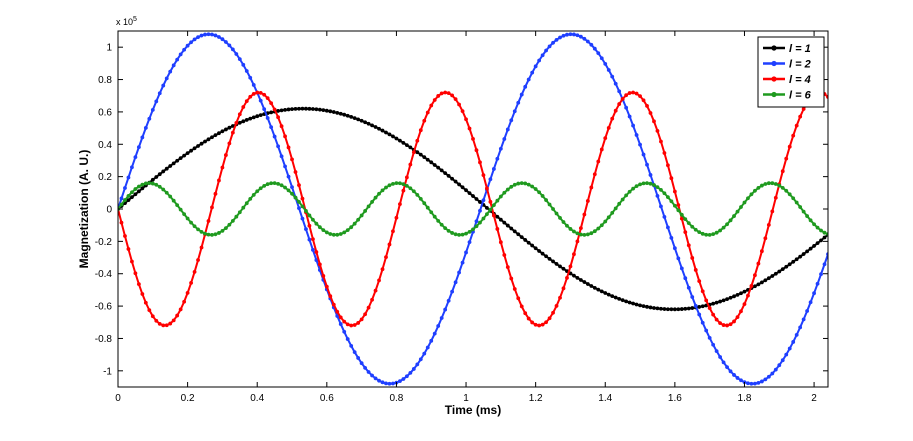  I want to click on x-tick-label: 1.6, so click(675, 398).